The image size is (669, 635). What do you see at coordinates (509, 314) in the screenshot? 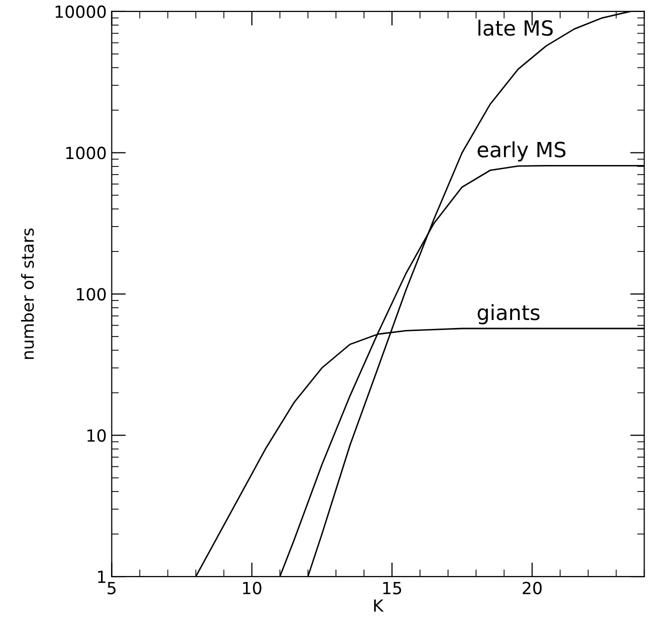
I see `series-label: giants` at bounding box center [509, 314].